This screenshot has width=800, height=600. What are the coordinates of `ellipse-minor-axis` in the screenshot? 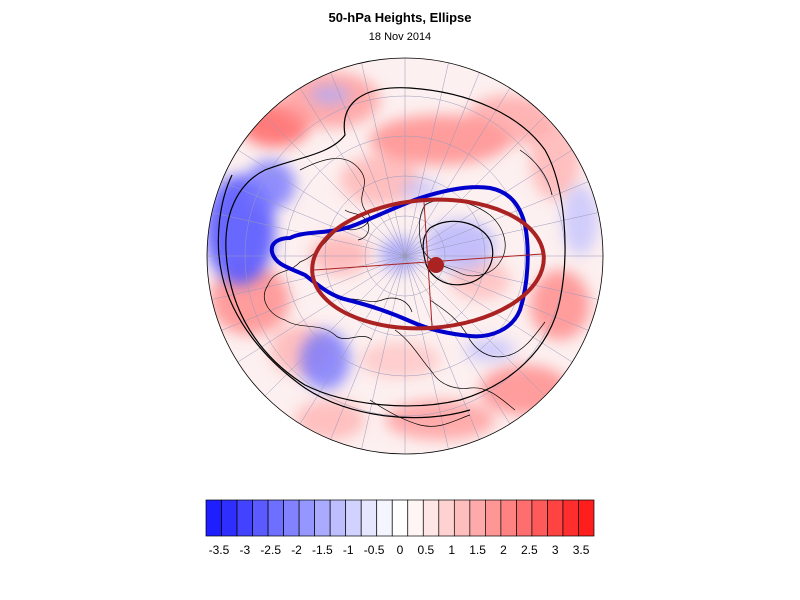 It's located at (428, 264).